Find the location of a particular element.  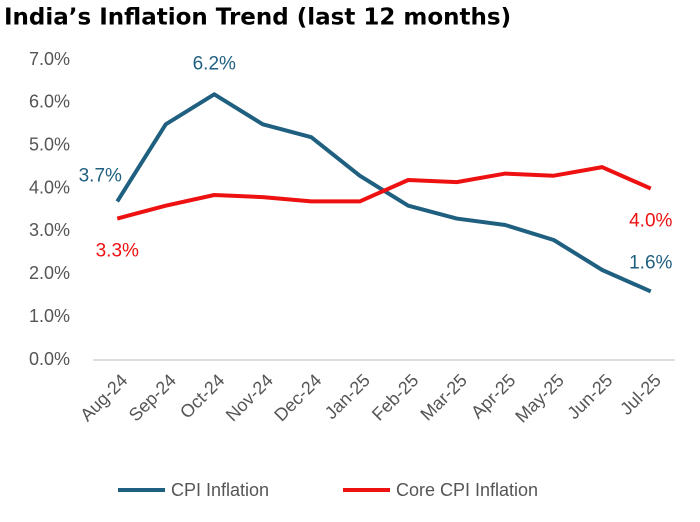

y-tick-label: 1.0% is located at coordinates (49, 316).